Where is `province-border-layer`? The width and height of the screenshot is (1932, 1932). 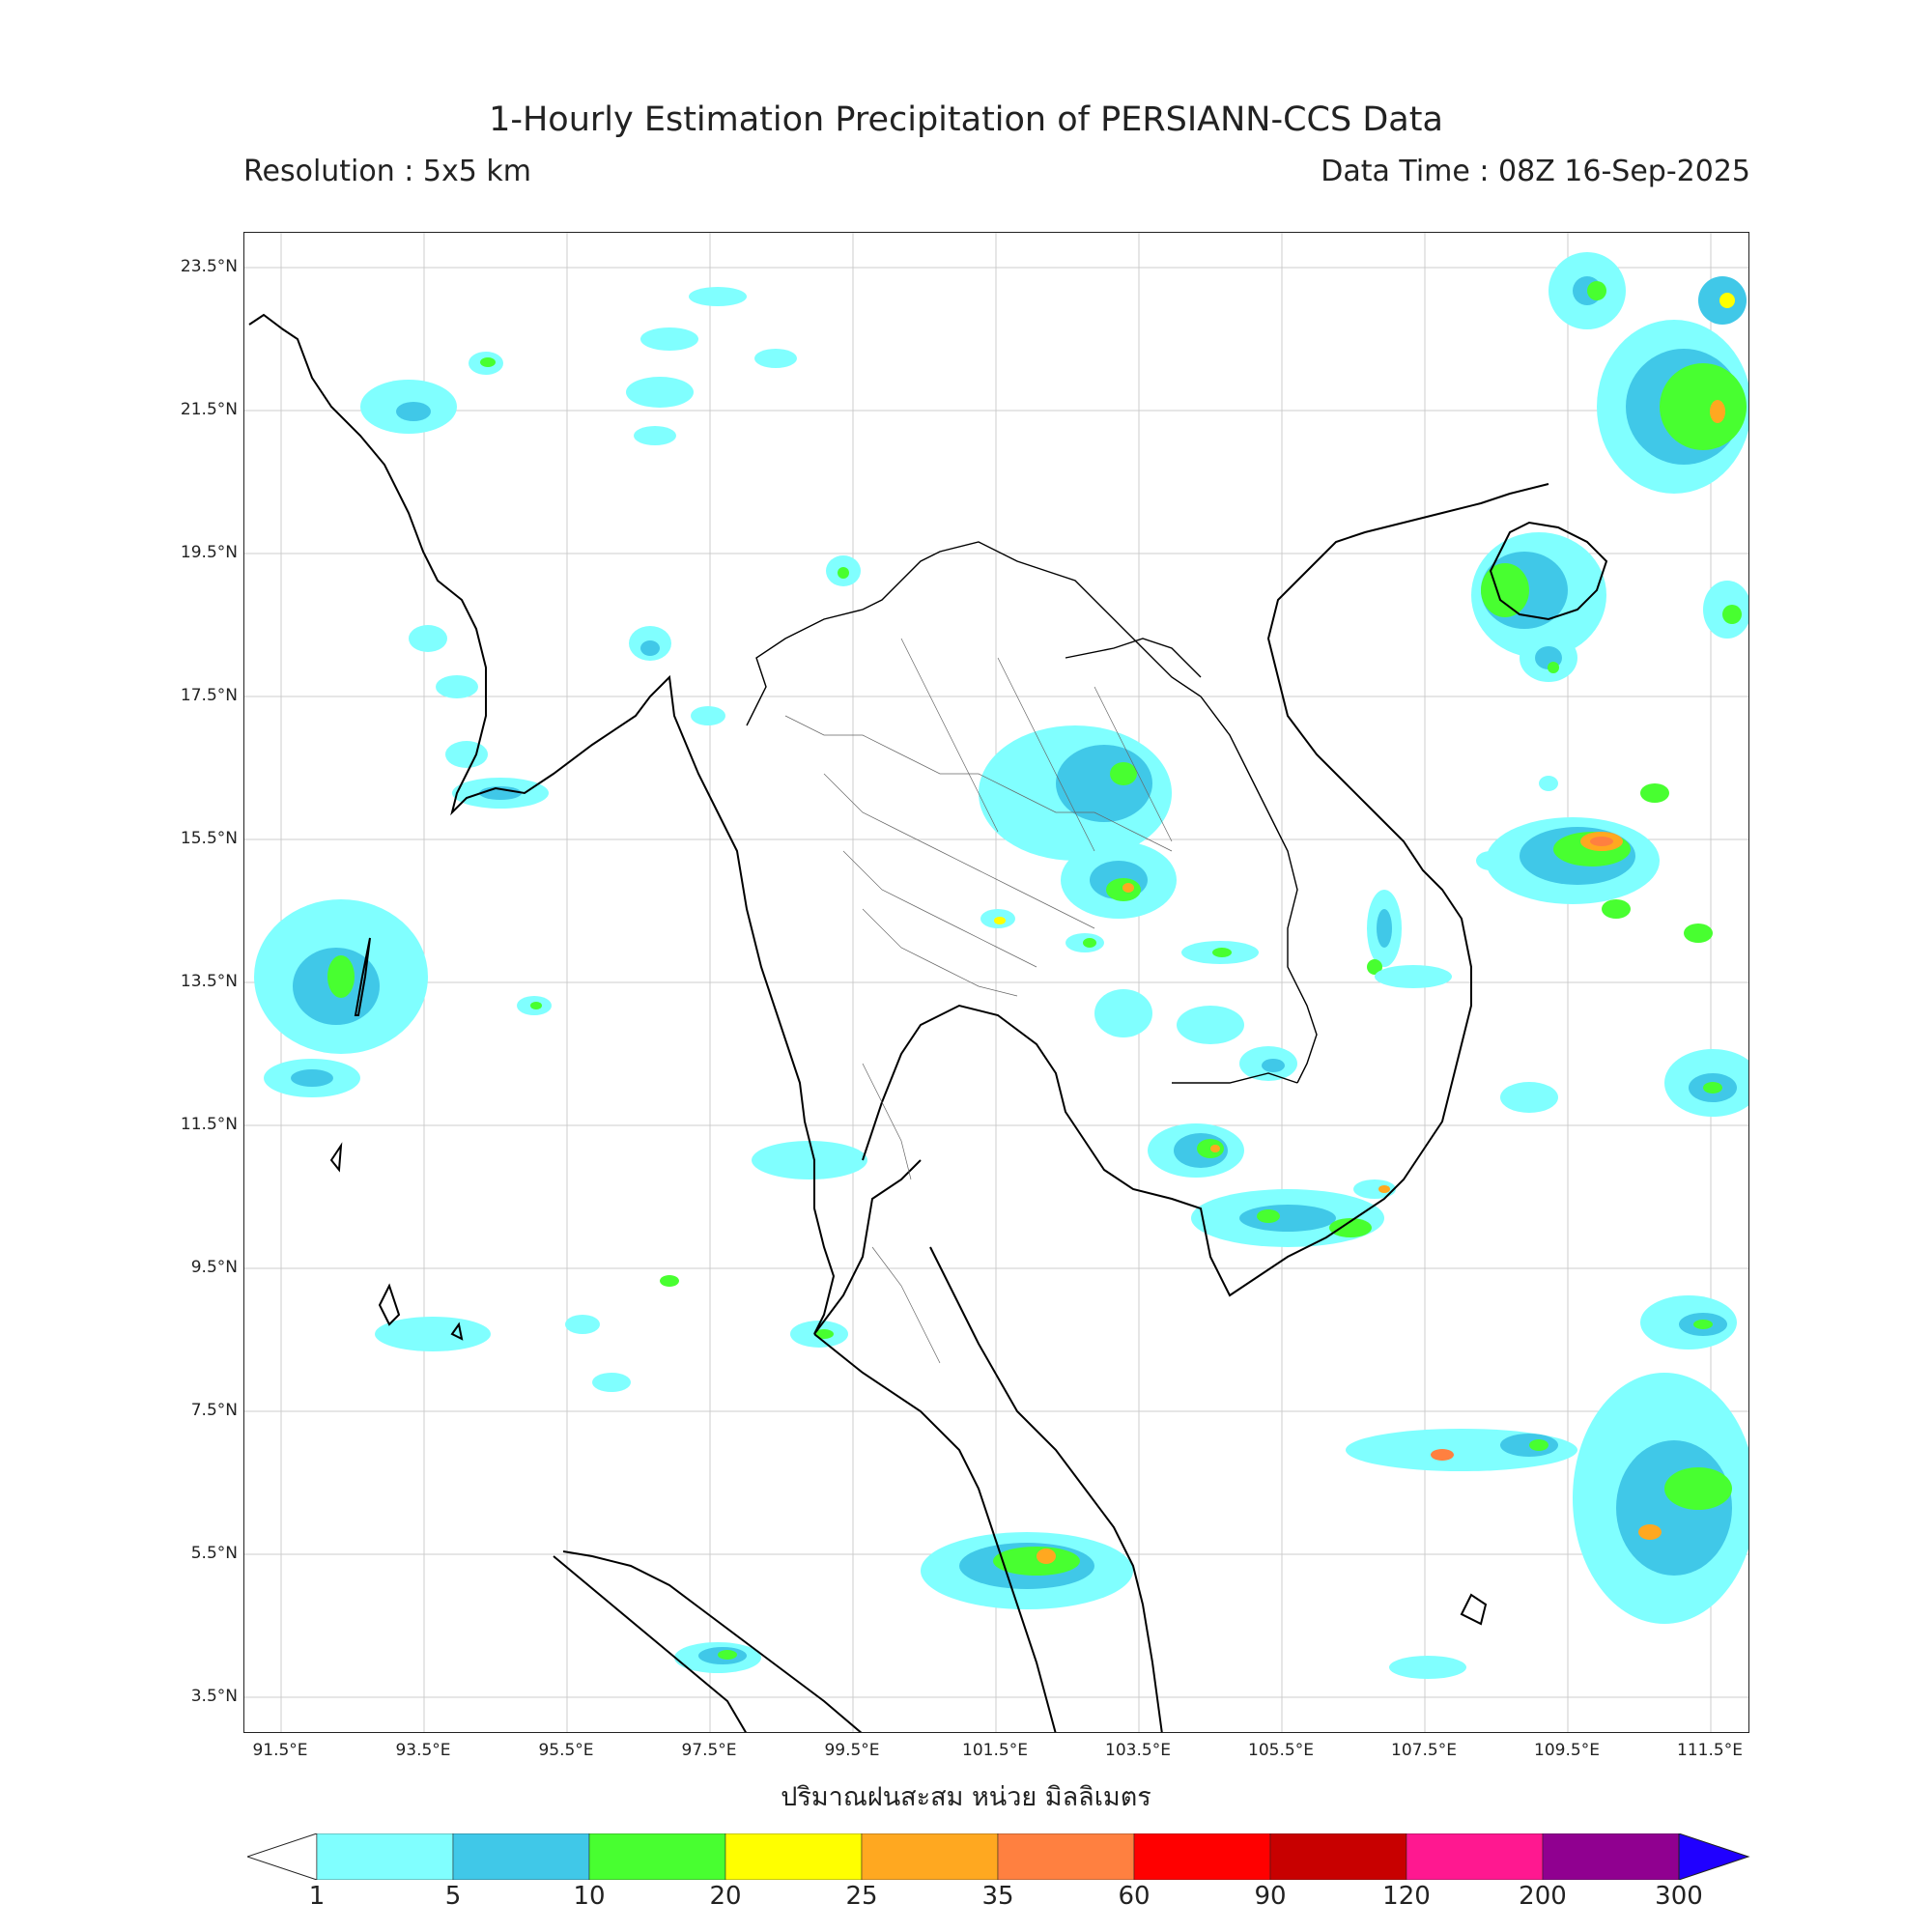 province-border-layer is located at coordinates (978, 1001).